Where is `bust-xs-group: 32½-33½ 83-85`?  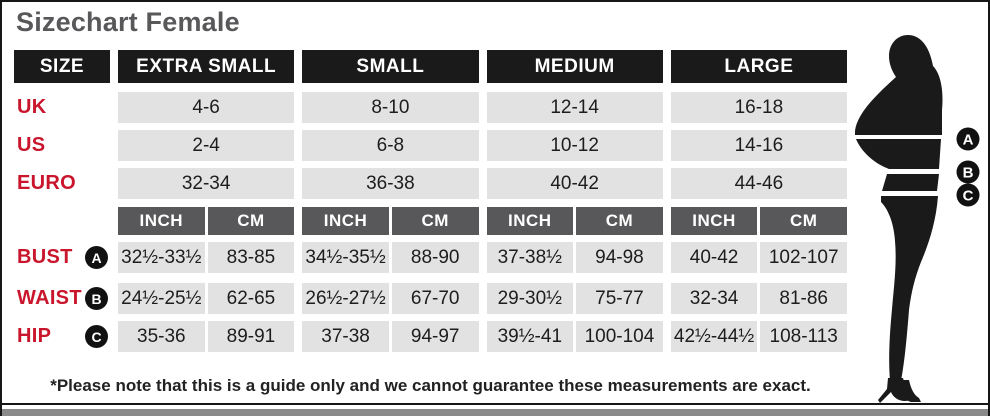 bust-xs-group: 32½-33½ 83-85 is located at coordinates (206, 257).